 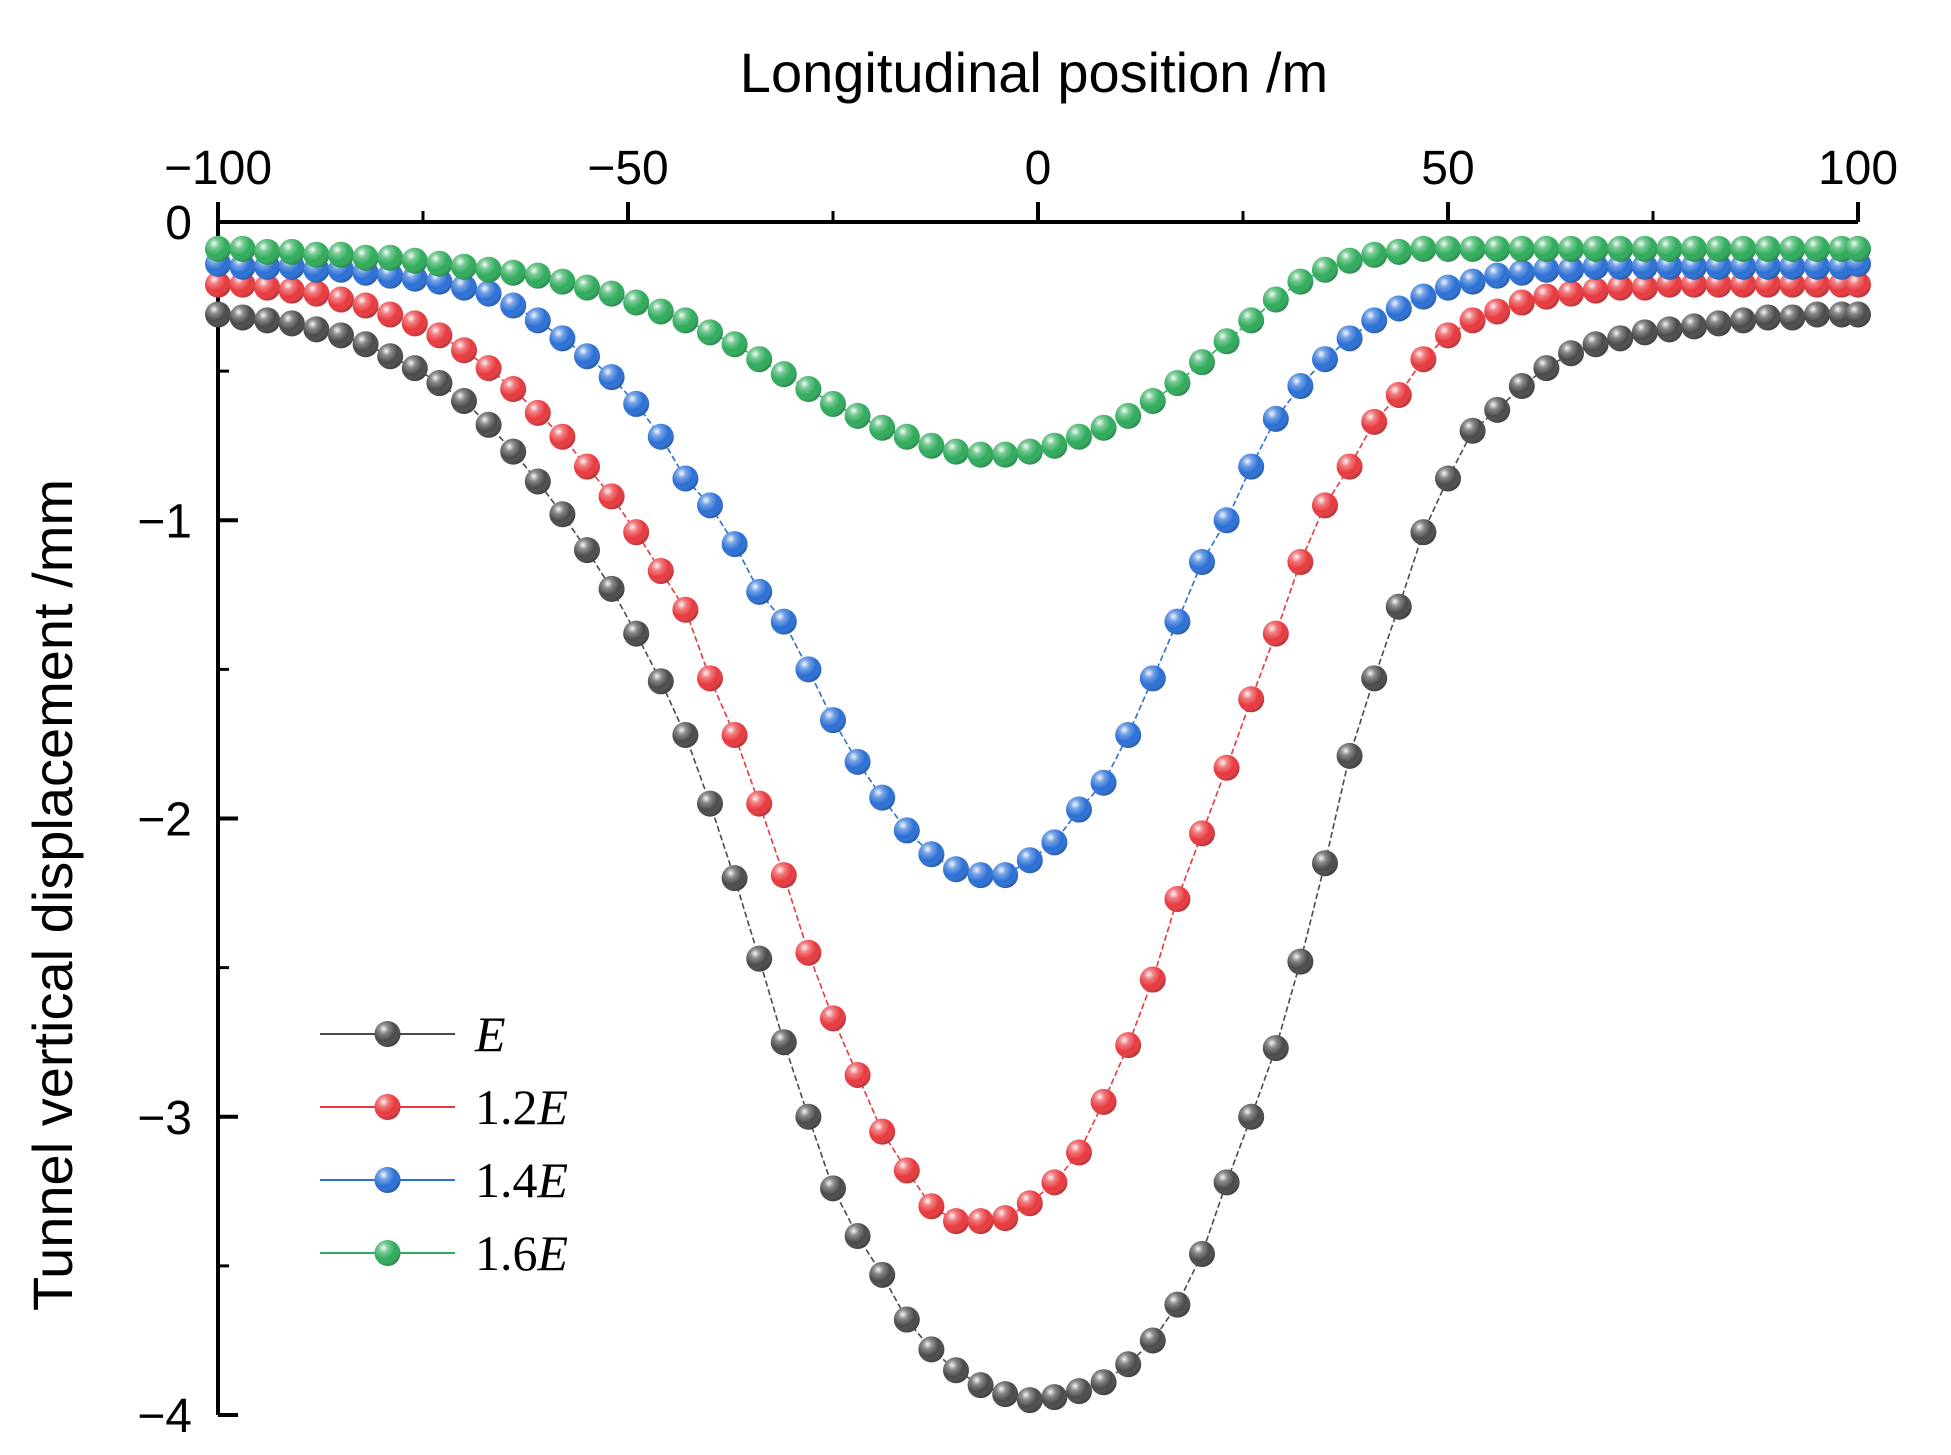 What do you see at coordinates (1038, 168) in the screenshot?
I see `x-tick-label: 0` at bounding box center [1038, 168].